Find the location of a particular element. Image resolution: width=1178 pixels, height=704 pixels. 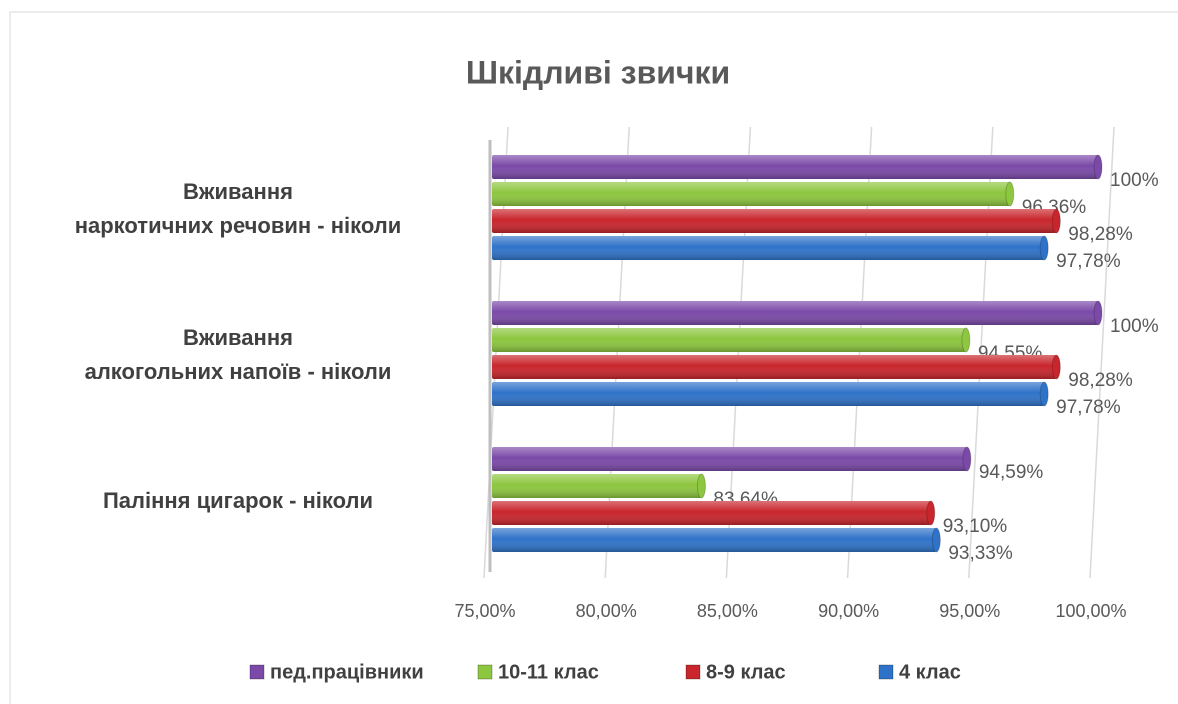

x-tick-label: 80,00% is located at coordinates (606, 611).